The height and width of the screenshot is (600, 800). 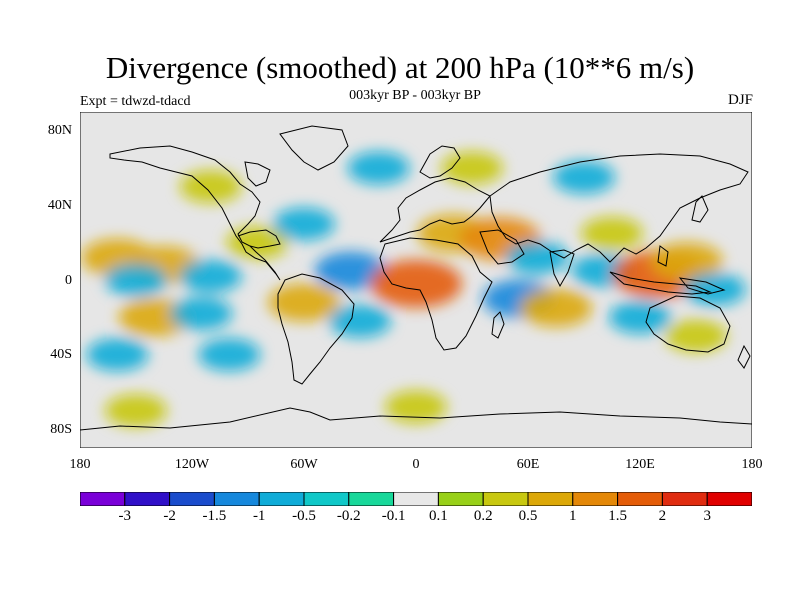 What do you see at coordinates (316, 329) in the screenshot?
I see `south-america-coastline` at bounding box center [316, 329].